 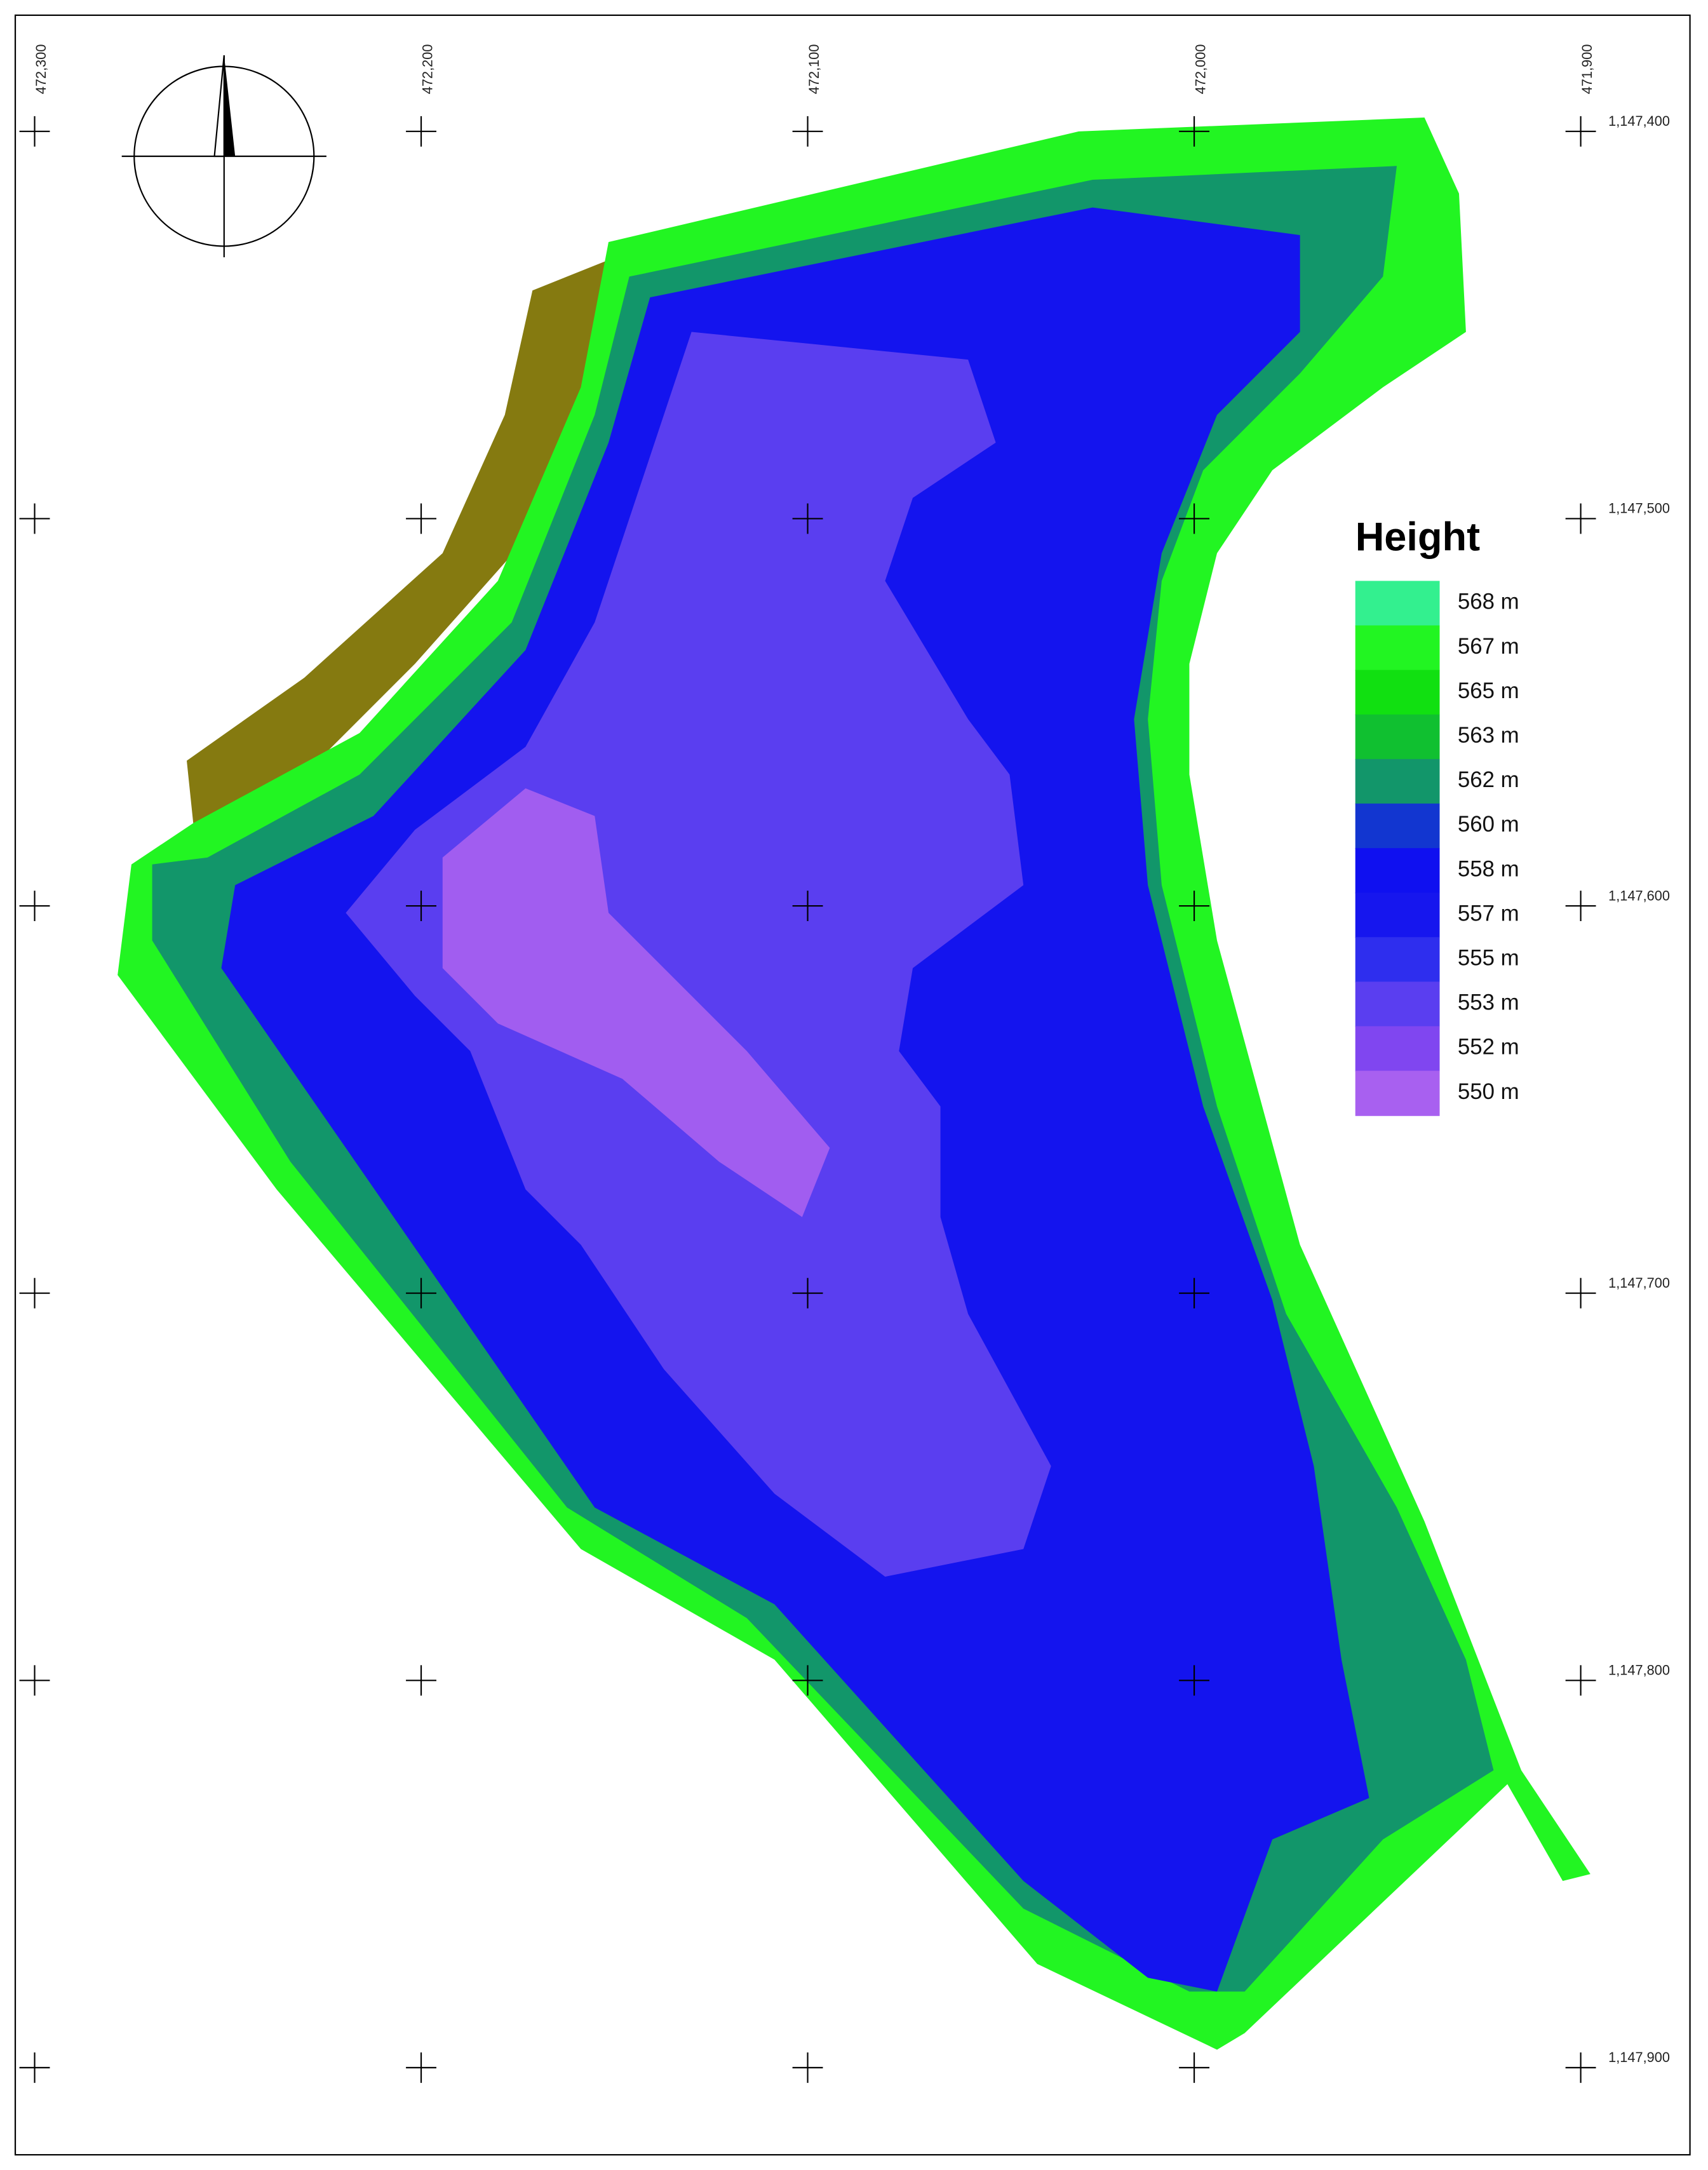 I want to click on legend-label: 552 m, so click(x=1488, y=1047).